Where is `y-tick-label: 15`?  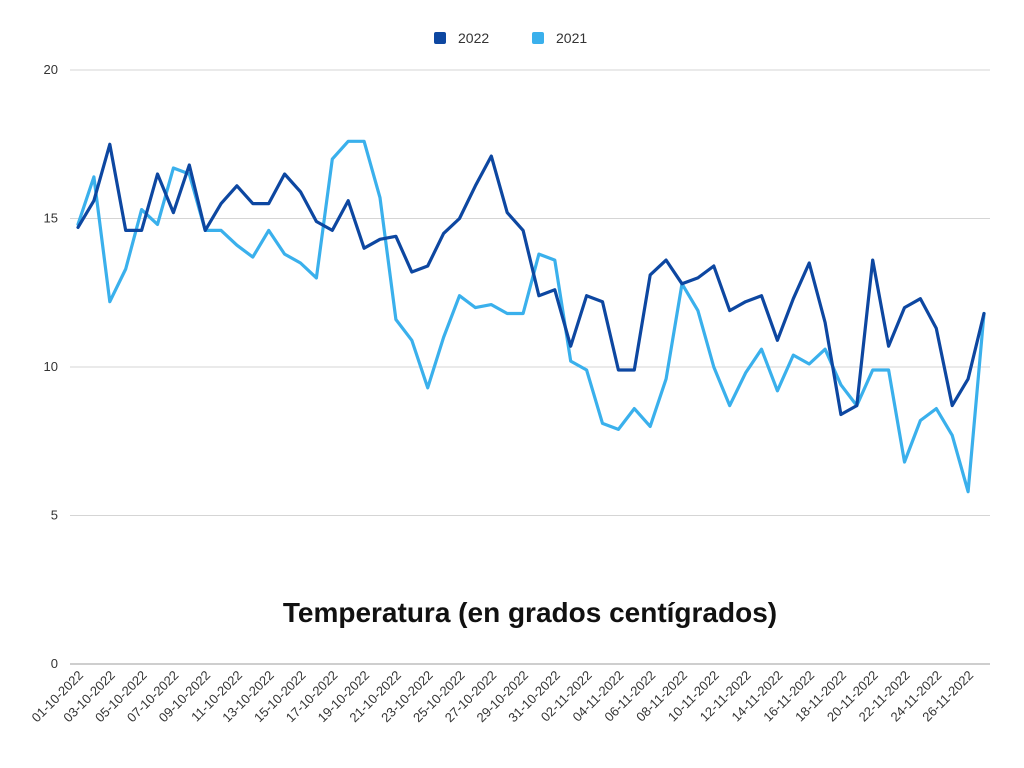 y-tick-label: 15 is located at coordinates (51, 218).